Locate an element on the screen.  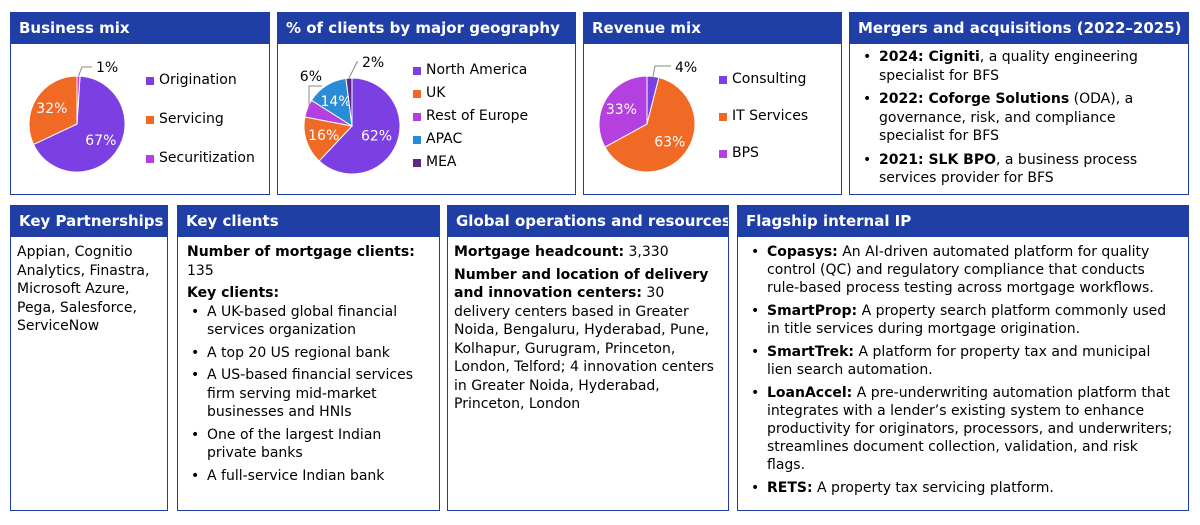
geography-legend: North America UK Rest of Europe APAC MEA is located at coordinates (470, 119).